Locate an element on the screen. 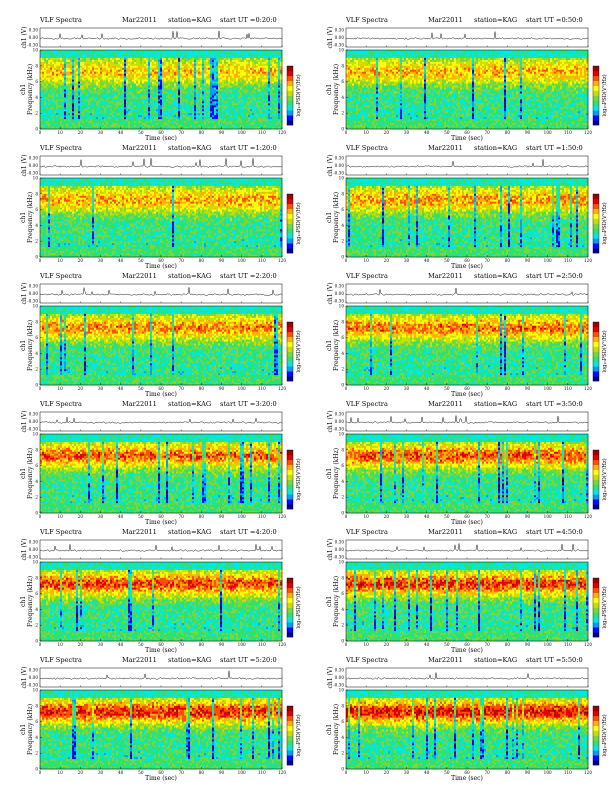  header-start-time: start UT =0:20:0 is located at coordinates (248, 20).